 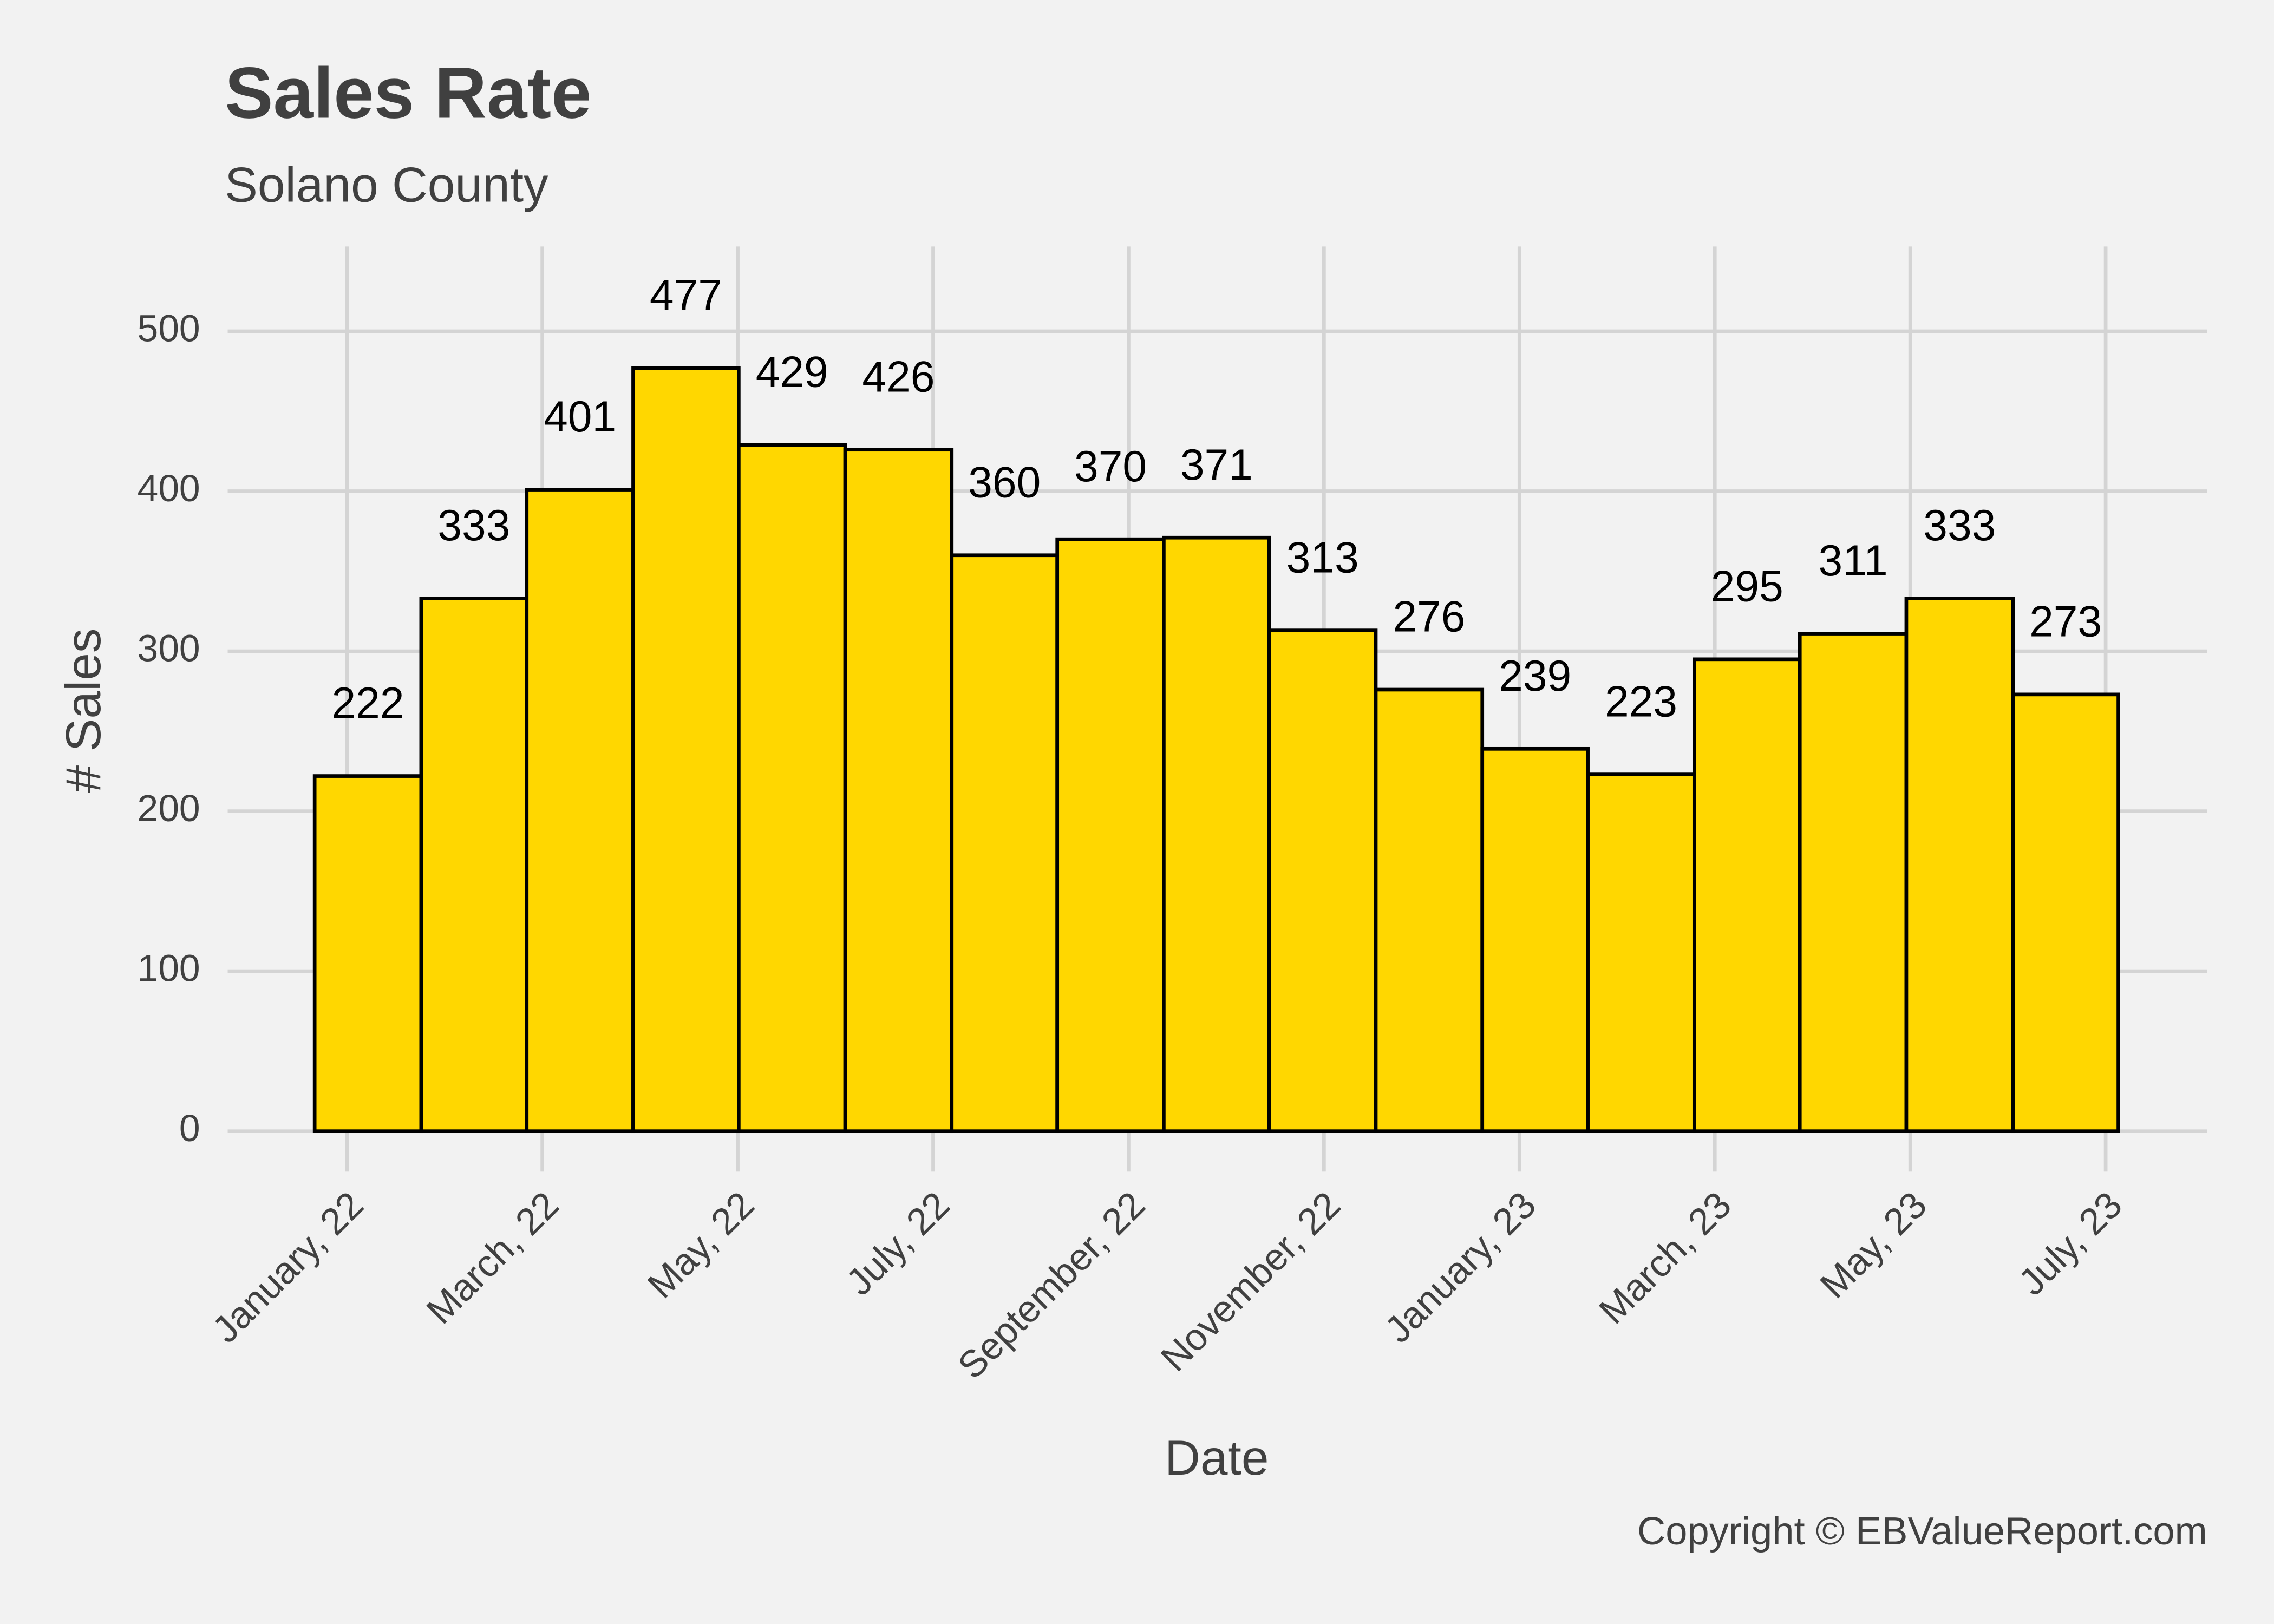 I want to click on data-label: 295, so click(x=1747, y=587).